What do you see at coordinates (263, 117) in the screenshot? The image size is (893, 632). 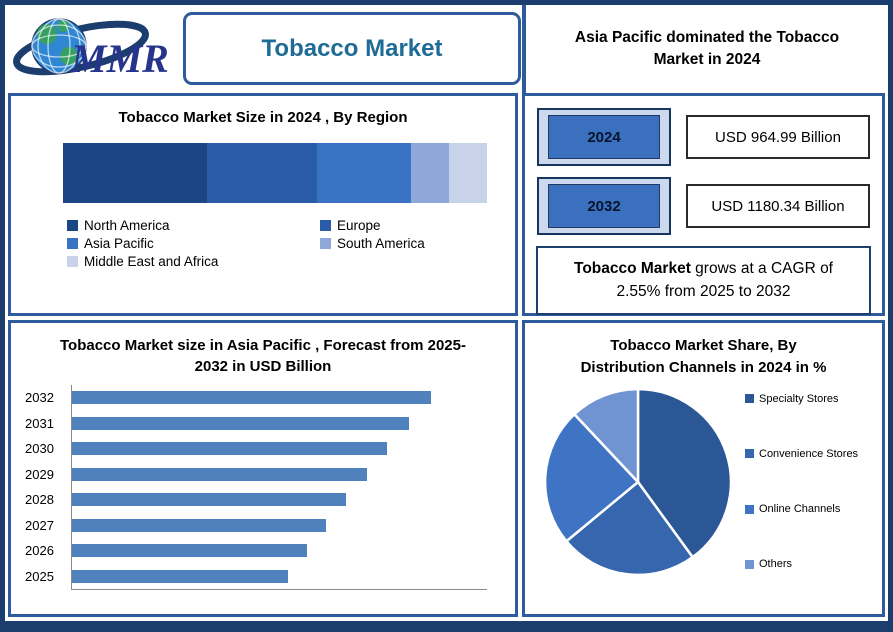 I see `region-panel-title: Tobacco Market Size in 2024 , By Region` at bounding box center [263, 117].